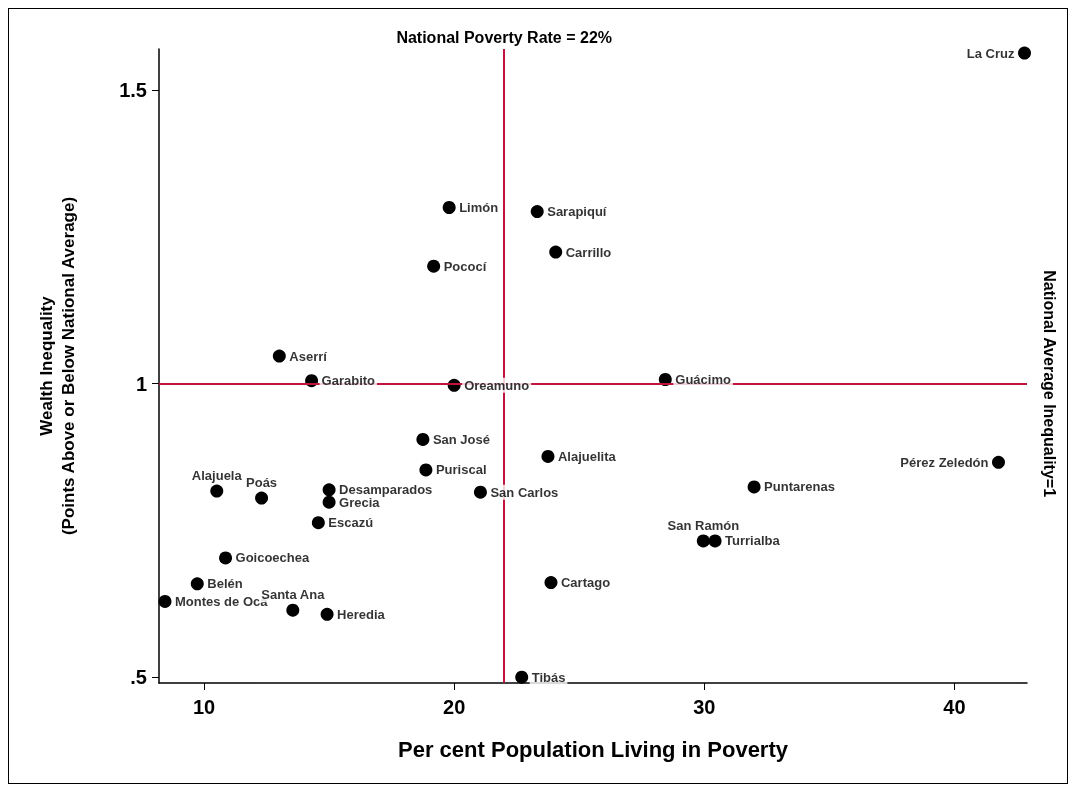 This screenshot has width=1076, height=792. What do you see at coordinates (1049, 384) in the screenshot?
I see `ref-line-label: National Average Inequality=1` at bounding box center [1049, 384].